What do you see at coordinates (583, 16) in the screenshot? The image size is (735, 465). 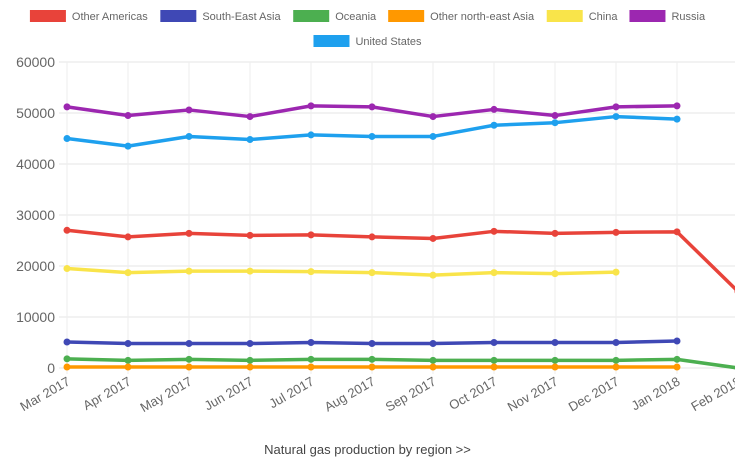 I see `legend-item-china: China` at bounding box center [583, 16].